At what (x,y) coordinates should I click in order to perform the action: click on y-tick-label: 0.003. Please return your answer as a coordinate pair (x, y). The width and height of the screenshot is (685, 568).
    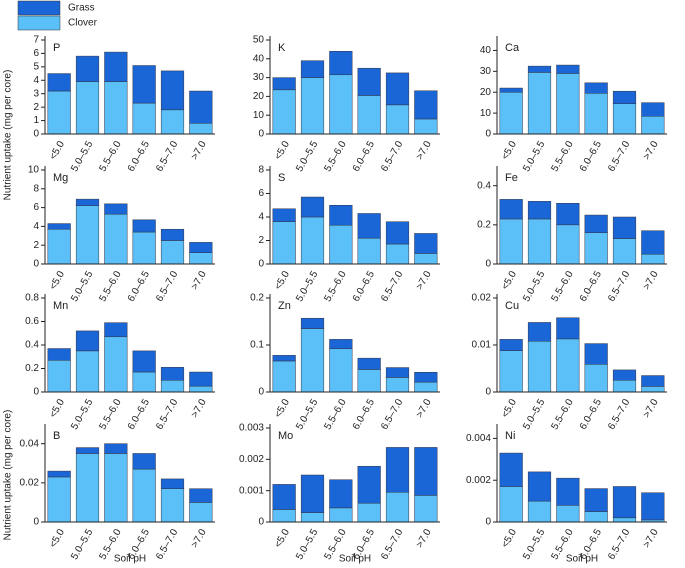
    Looking at the image, I should click on (251, 428).